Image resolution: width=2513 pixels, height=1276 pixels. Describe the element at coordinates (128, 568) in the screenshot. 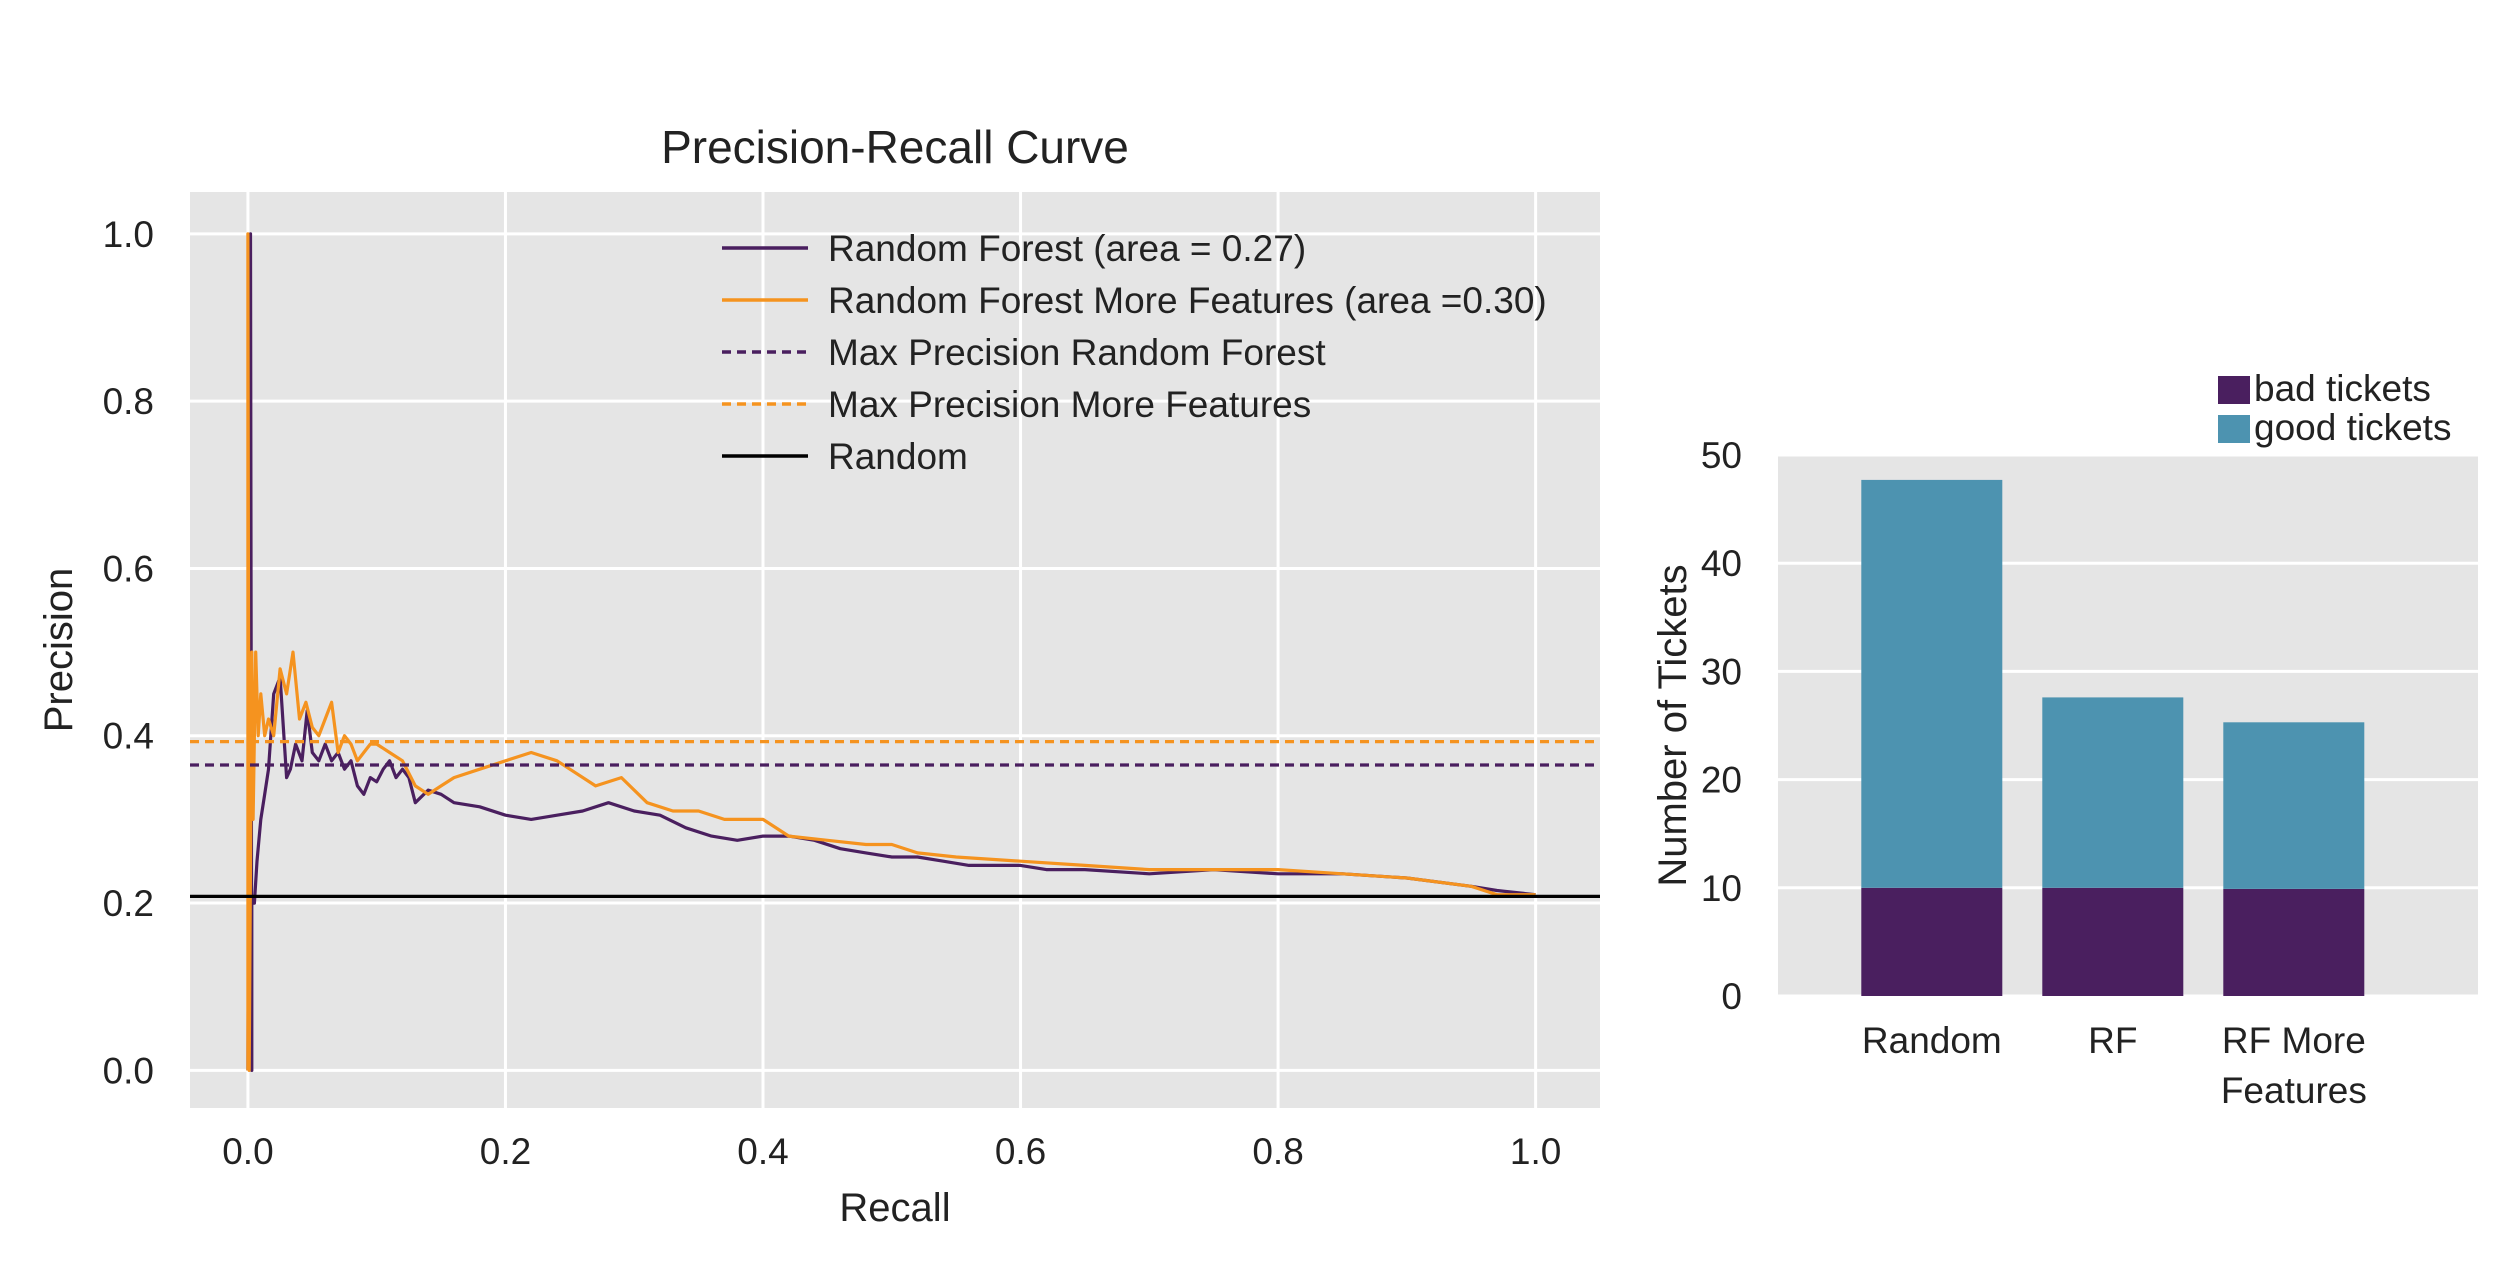

I see `pr-y-tick-label: 0.6` at that location.